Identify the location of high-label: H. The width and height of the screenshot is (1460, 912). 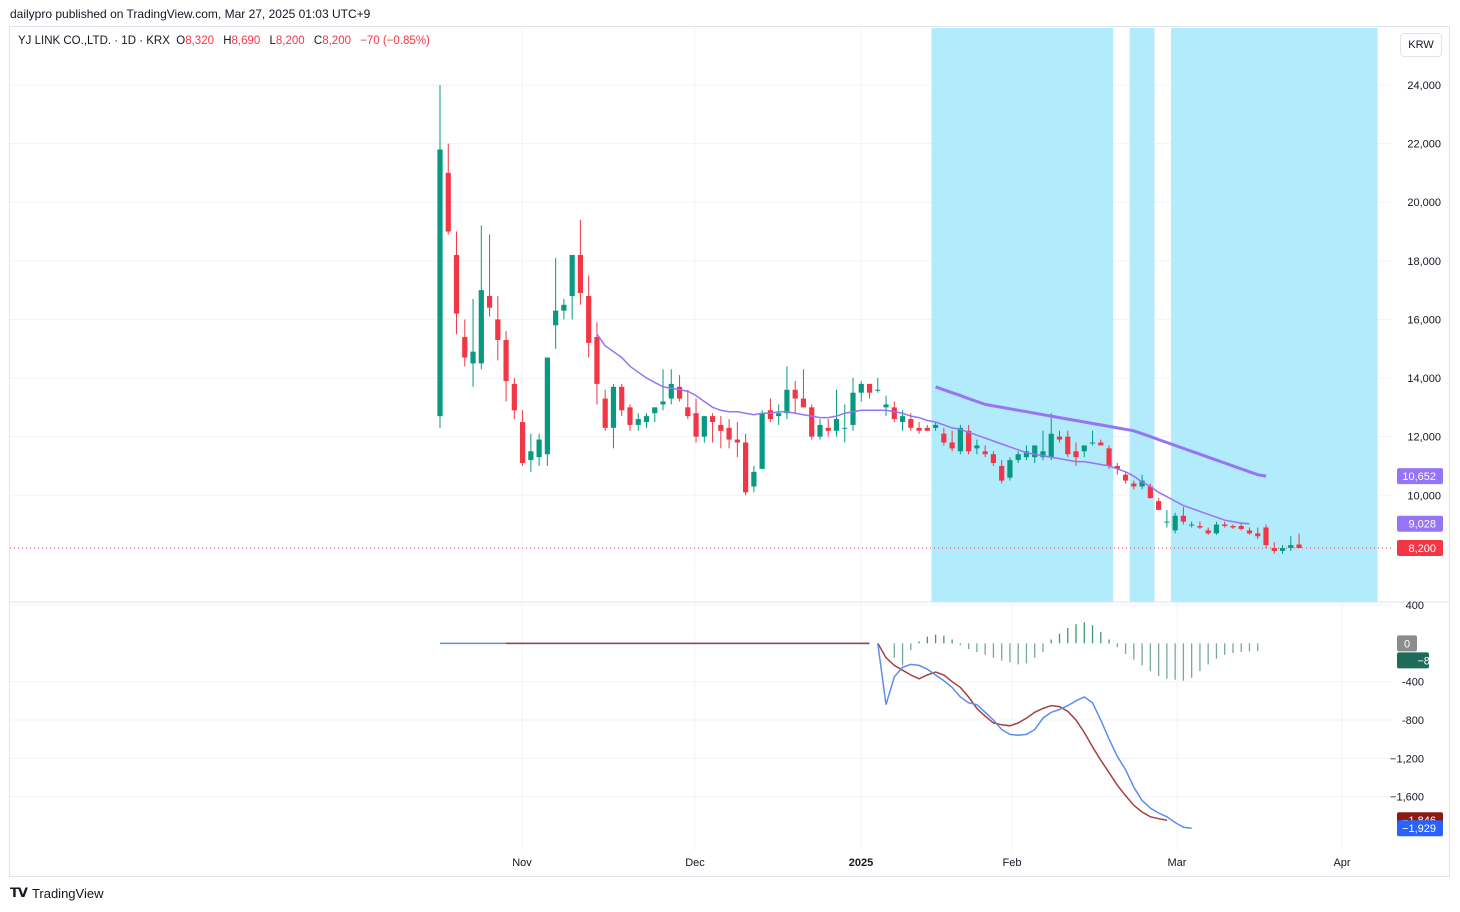
(227, 41).